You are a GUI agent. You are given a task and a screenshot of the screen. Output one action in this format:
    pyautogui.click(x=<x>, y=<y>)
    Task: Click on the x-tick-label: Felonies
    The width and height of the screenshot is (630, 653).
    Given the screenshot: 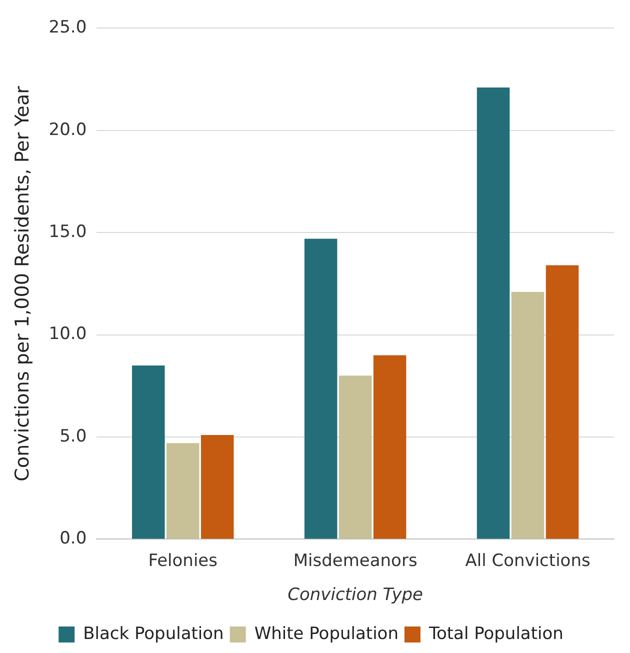 What is the action you would take?
    pyautogui.click(x=183, y=560)
    